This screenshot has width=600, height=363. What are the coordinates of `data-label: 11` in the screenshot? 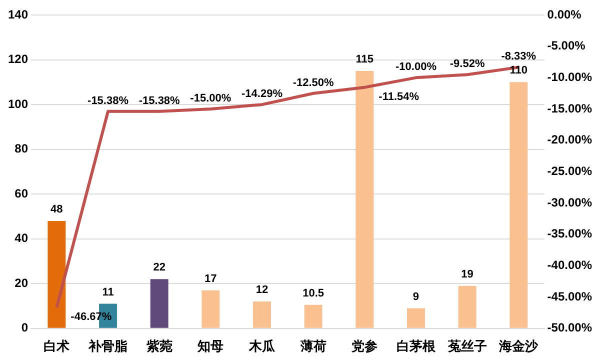 It's located at (108, 292).